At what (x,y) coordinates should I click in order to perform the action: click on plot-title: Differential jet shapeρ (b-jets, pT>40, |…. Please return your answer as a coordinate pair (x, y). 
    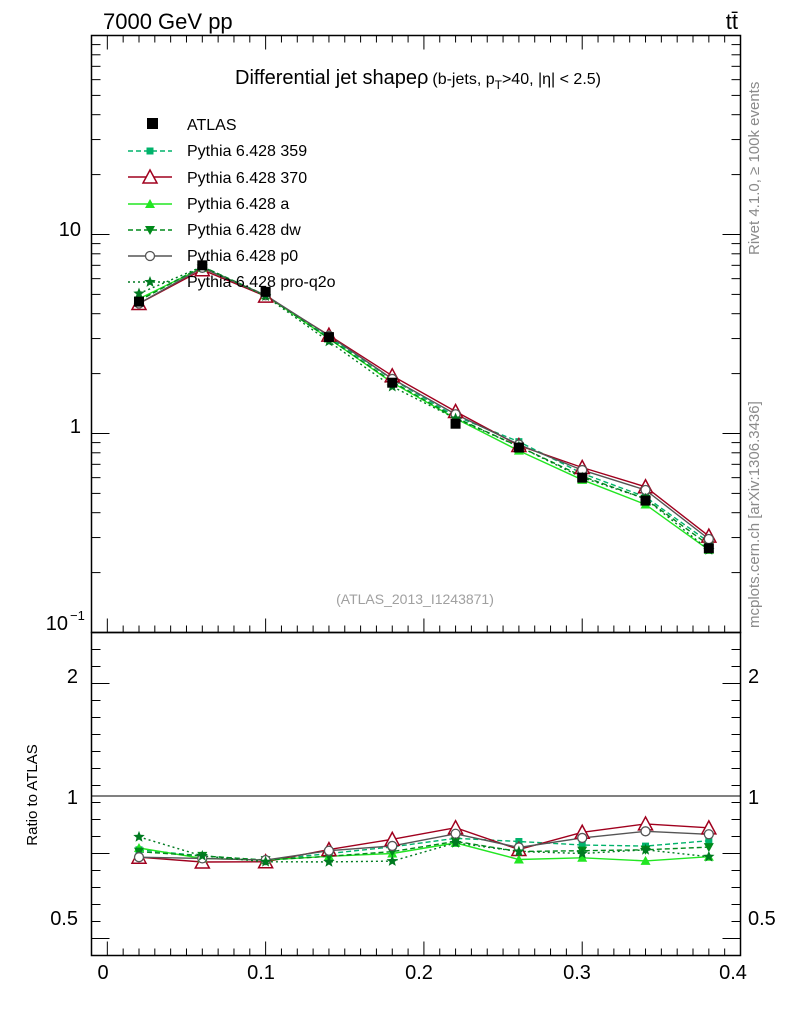
    Looking at the image, I should click on (418, 79).